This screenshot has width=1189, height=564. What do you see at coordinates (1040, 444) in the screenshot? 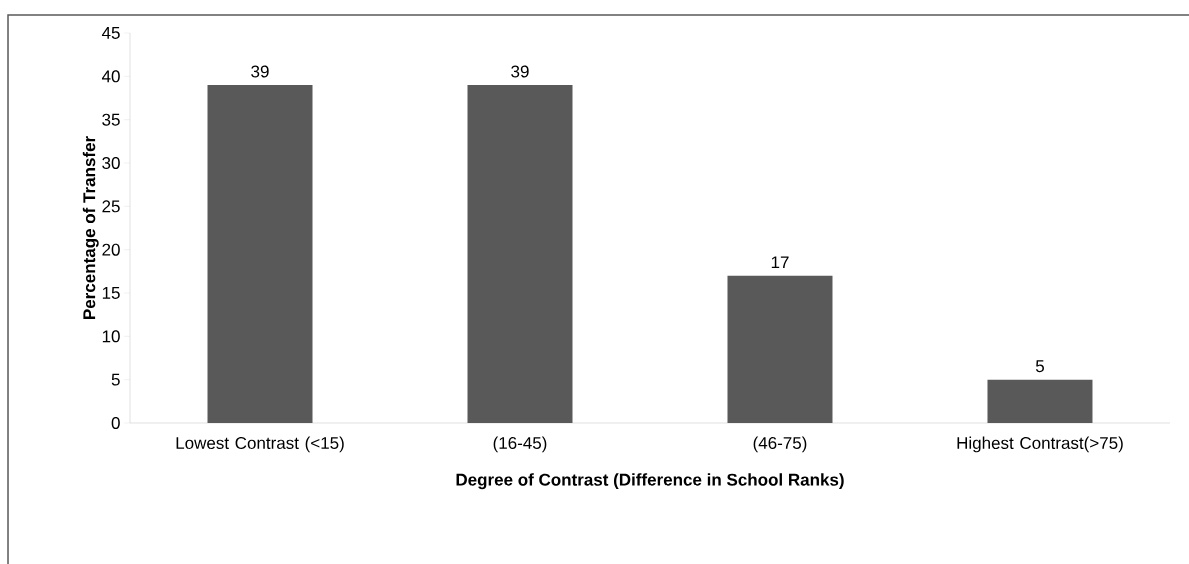
I see `x-tick-label: Highest Contrast(>75)` at bounding box center [1040, 444].